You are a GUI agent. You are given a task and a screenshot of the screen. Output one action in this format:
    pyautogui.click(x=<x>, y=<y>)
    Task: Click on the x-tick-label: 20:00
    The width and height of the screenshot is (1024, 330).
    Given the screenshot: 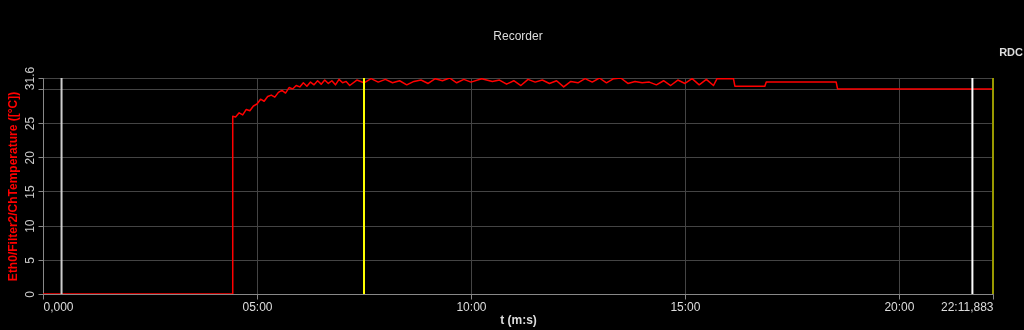 What is the action you would take?
    pyautogui.click(x=899, y=306)
    